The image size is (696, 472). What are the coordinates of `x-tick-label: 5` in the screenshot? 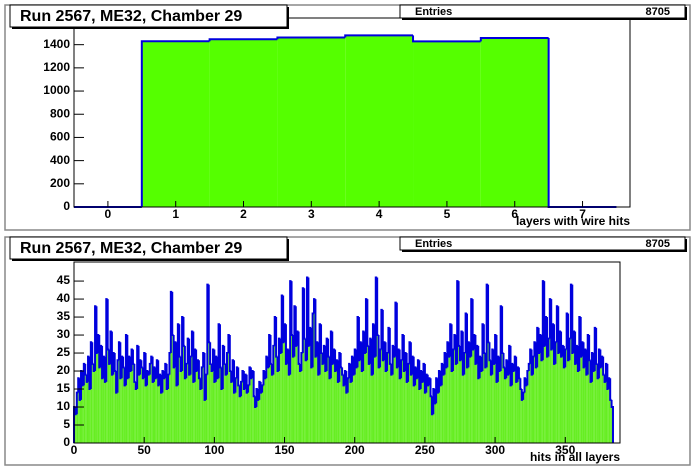 It's located at (447, 214).